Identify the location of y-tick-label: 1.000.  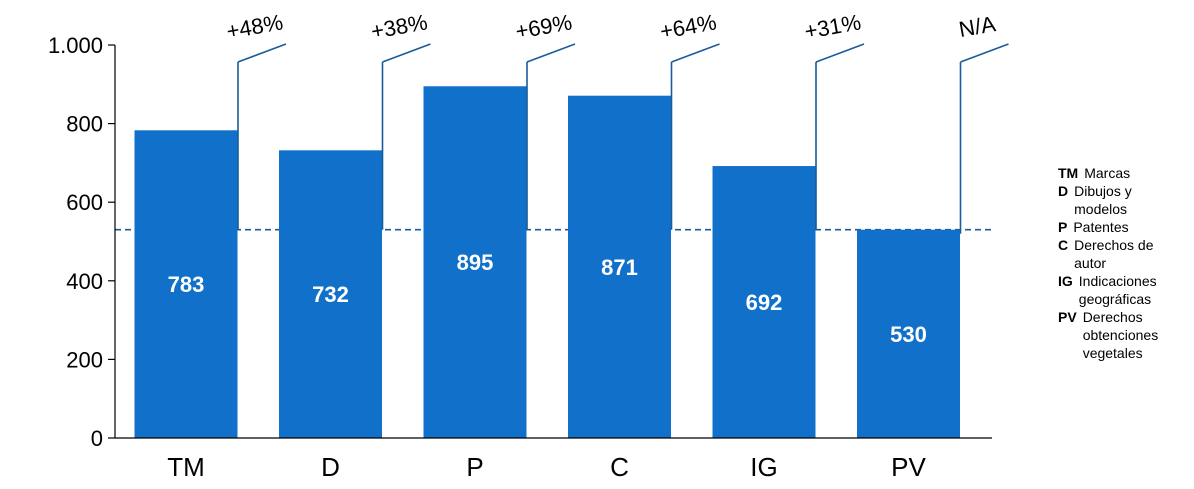
(75, 45).